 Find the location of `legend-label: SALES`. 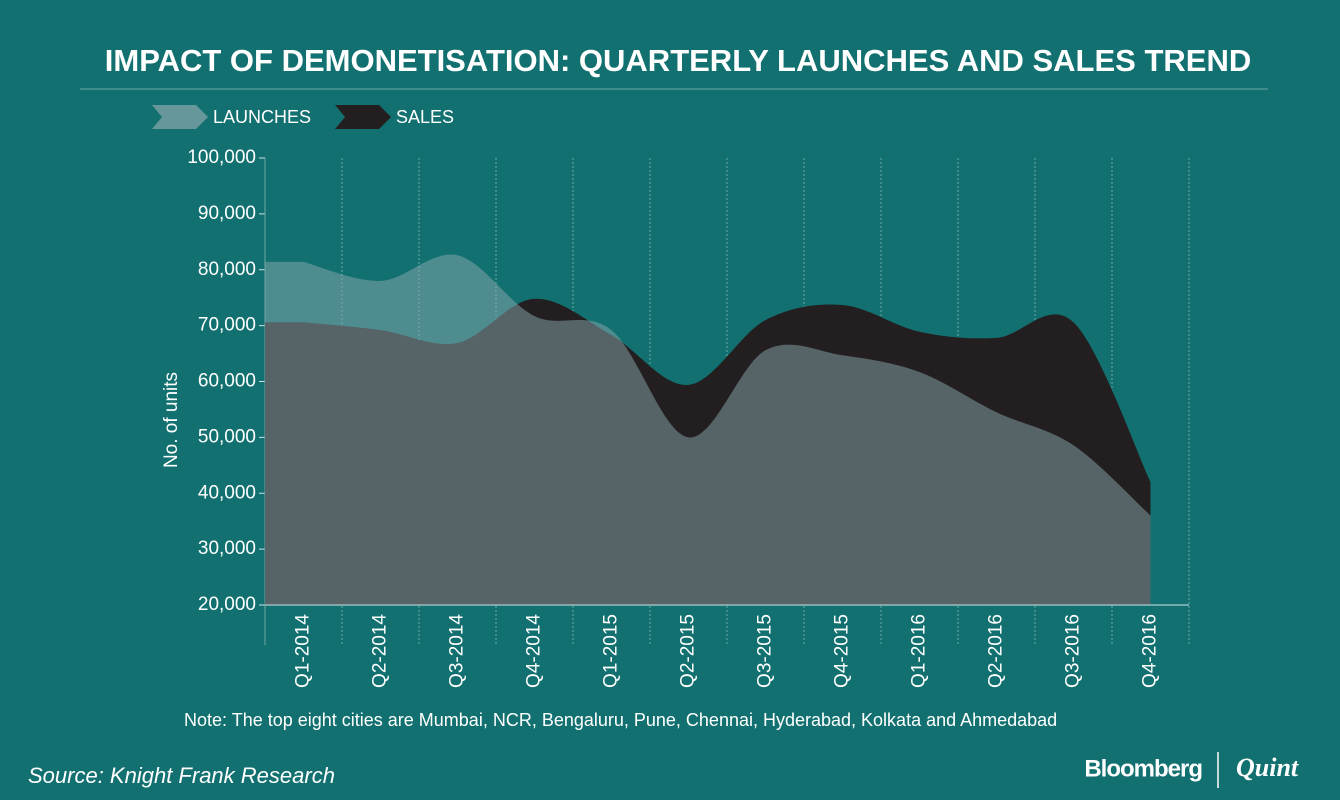

legend-label: SALES is located at coordinates (425, 117).